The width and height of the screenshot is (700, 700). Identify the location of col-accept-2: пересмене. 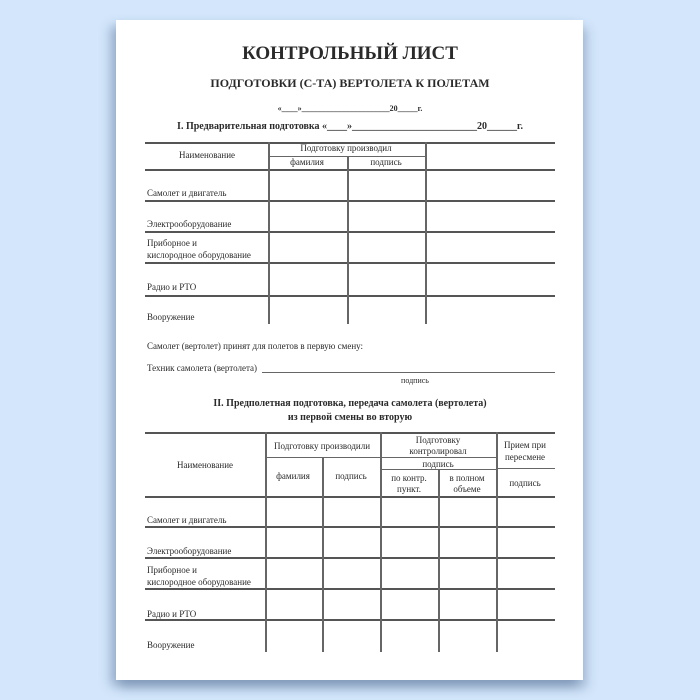
(525, 457).